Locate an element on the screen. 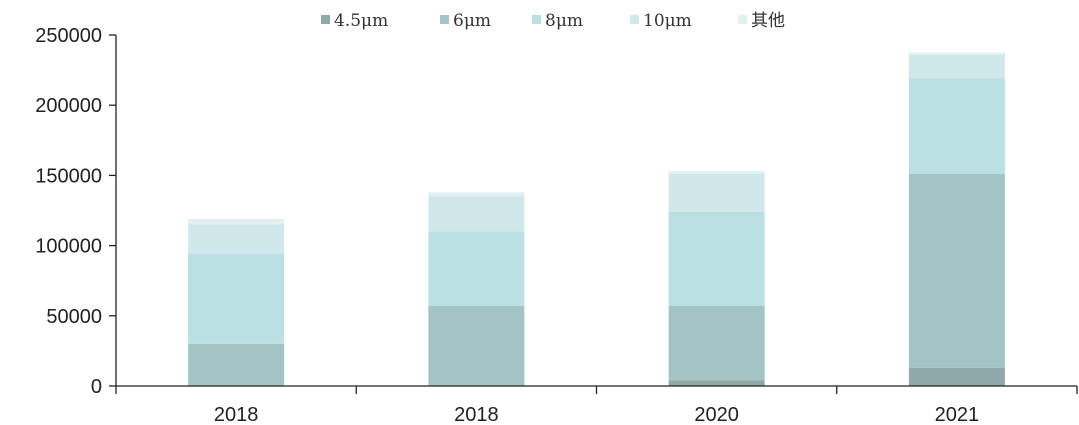 The height and width of the screenshot is (425, 1079). x-tick-label: 2020 is located at coordinates (716, 414).